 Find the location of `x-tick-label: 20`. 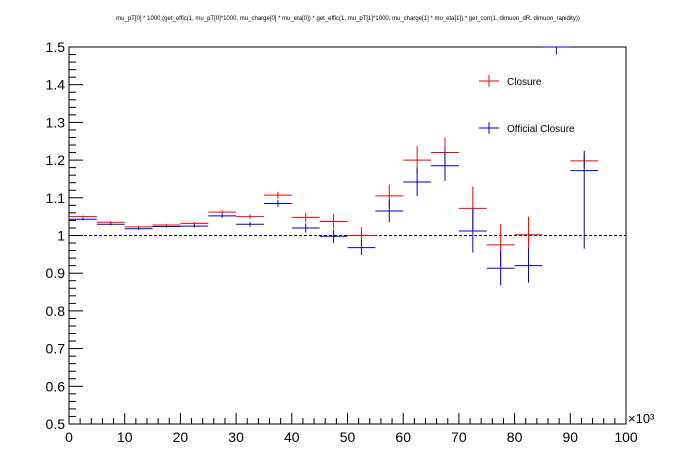

x-tick-label: 20 is located at coordinates (181, 437).